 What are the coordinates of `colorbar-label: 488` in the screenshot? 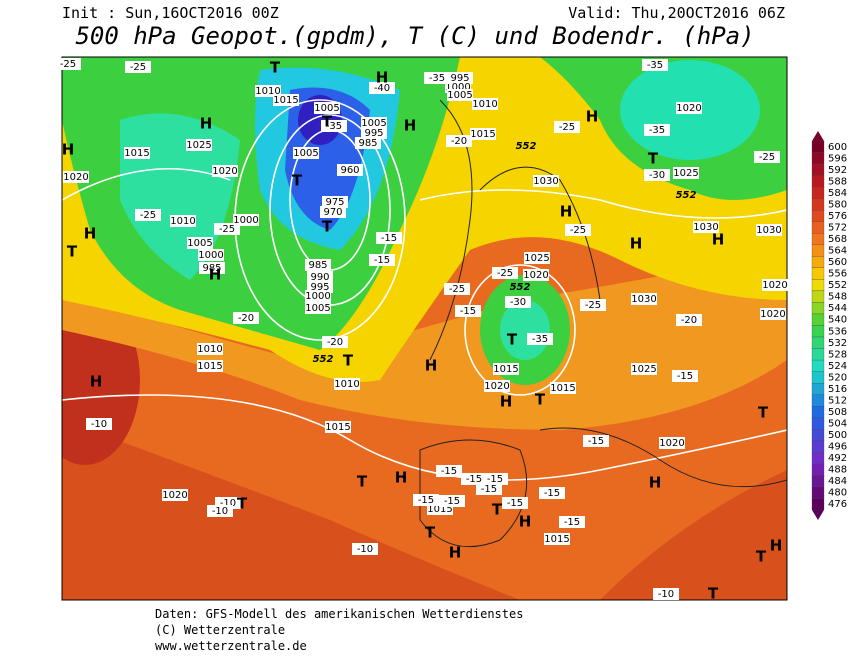 It's located at (837, 470).